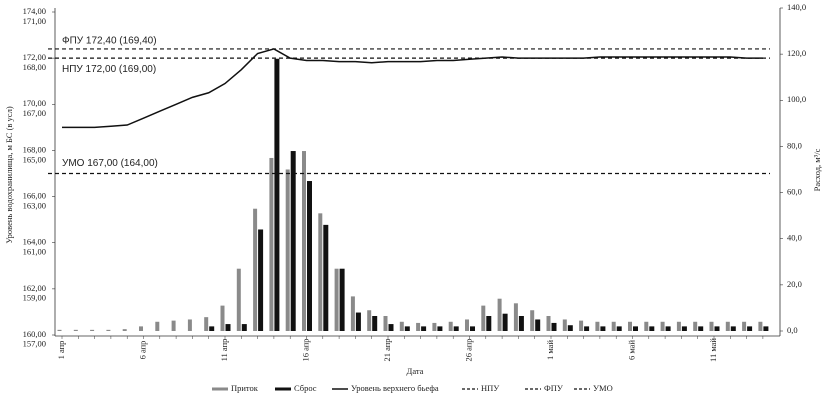 The width and height of the screenshot is (827, 402). Describe the element at coordinates (34, 205) in the screenshot. I see `y-secondary-label: 163,00` at that location.